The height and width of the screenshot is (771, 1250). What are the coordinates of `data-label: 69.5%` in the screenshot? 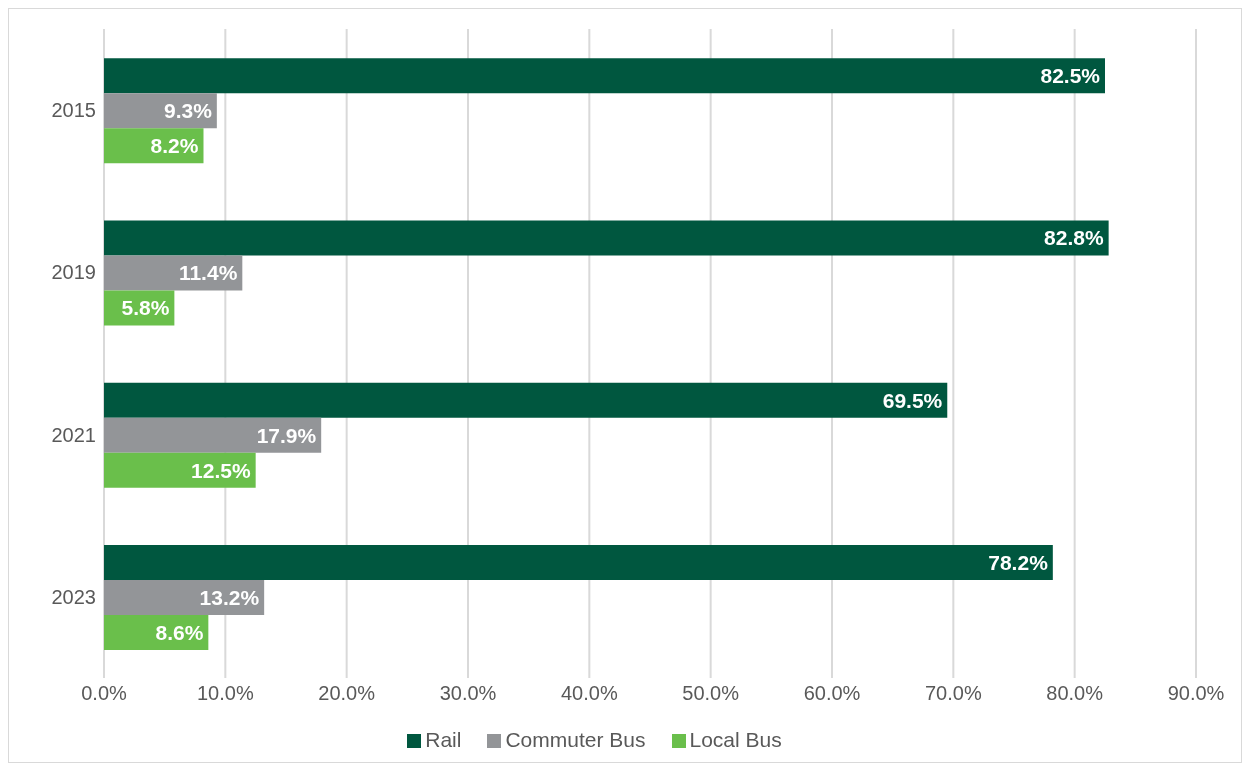 It's located at (912, 400).